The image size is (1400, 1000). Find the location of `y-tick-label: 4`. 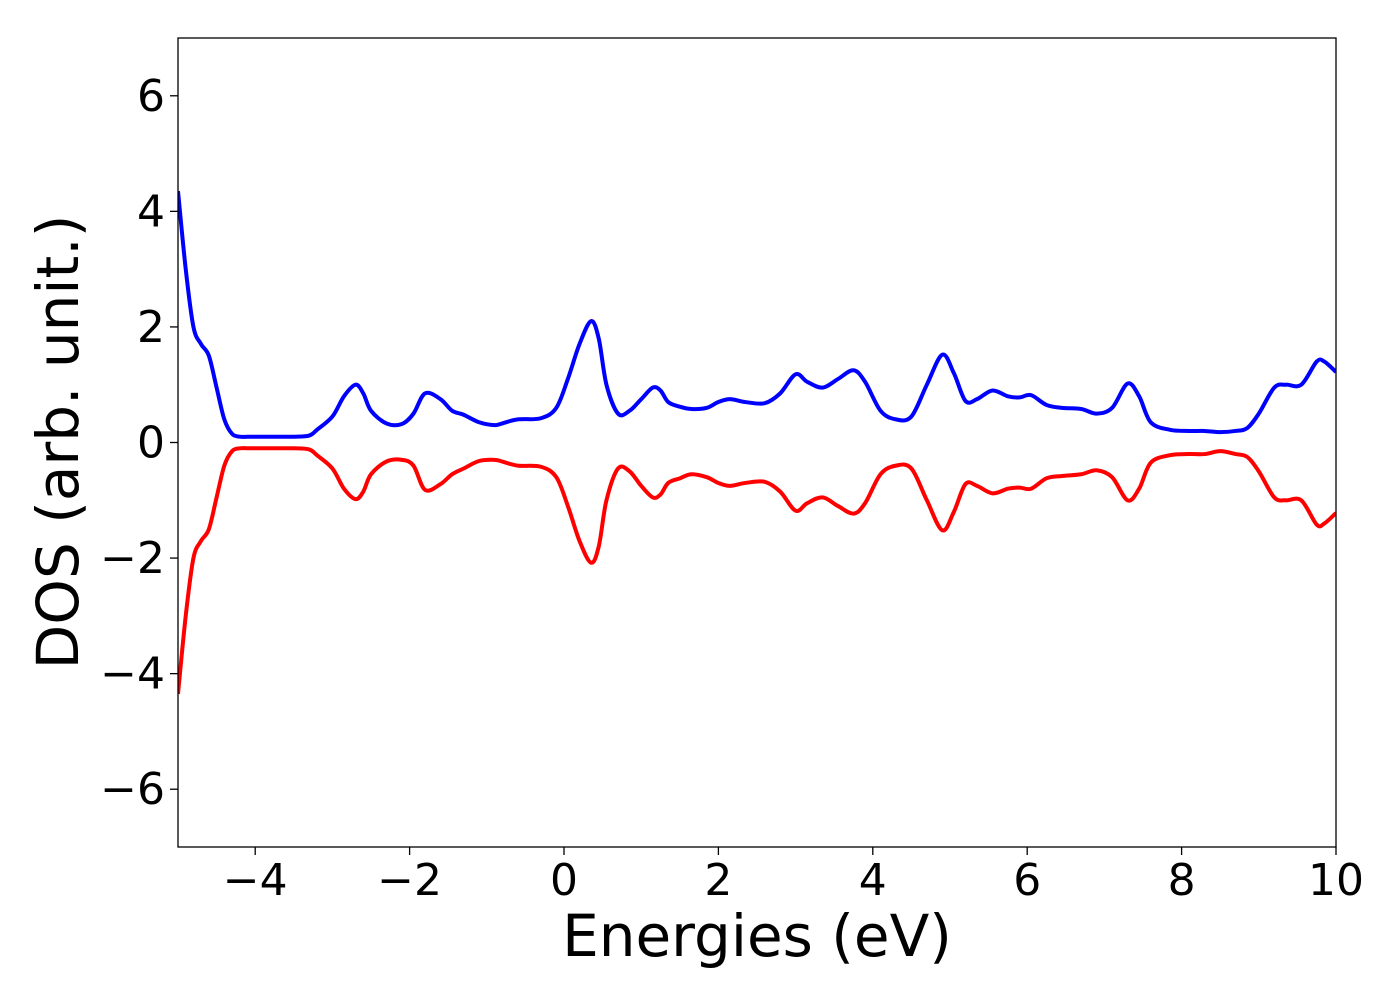

y-tick-label: 4 is located at coordinates (151, 211).